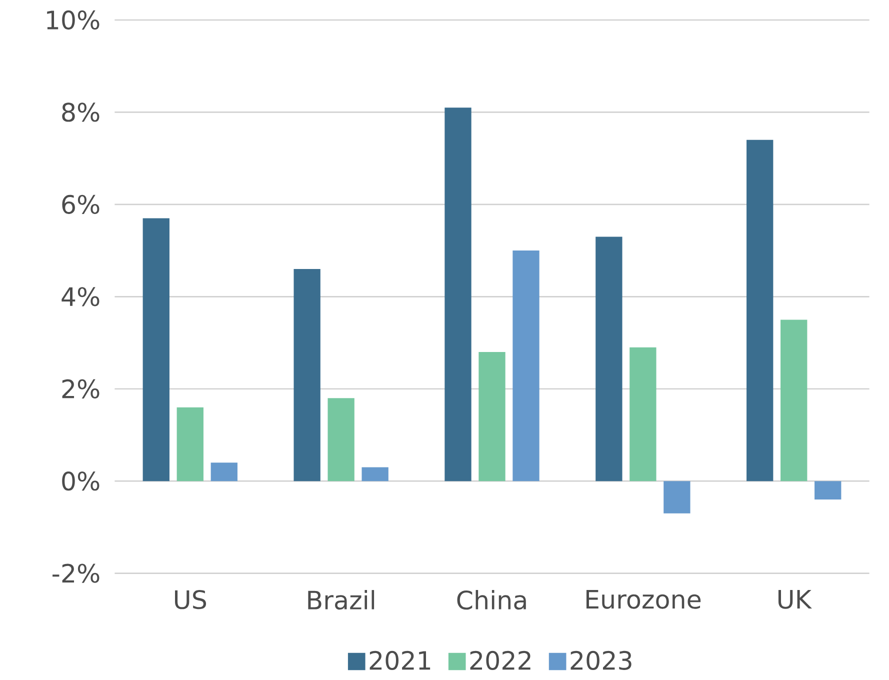 The height and width of the screenshot is (680, 889). Describe the element at coordinates (643, 599) in the screenshot. I see `x-tick-label: Eurozone` at that location.